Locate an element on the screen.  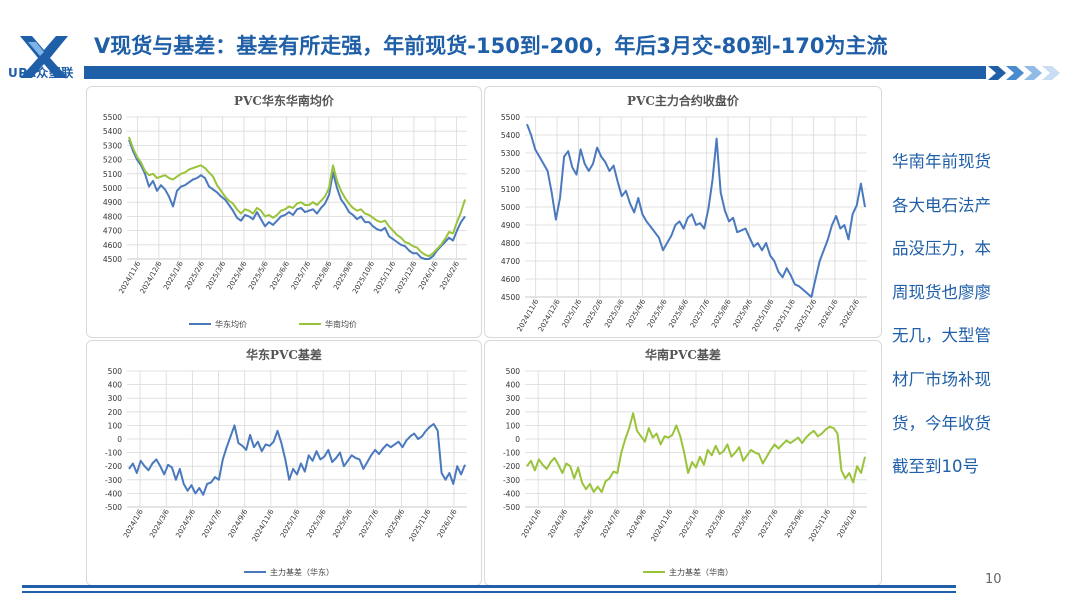
side-note-line: 周现货也廖廖 is located at coordinates (941, 292).